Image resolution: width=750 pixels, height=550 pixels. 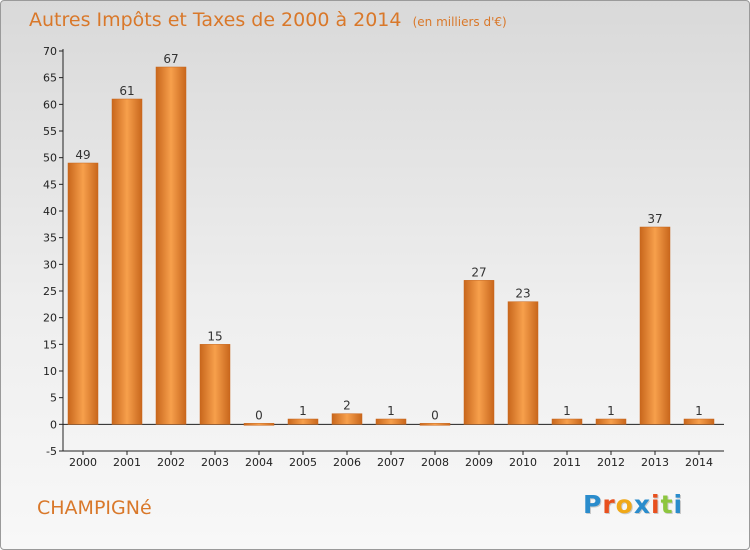 I want to click on y-tick-label: 10, so click(x=50, y=371).